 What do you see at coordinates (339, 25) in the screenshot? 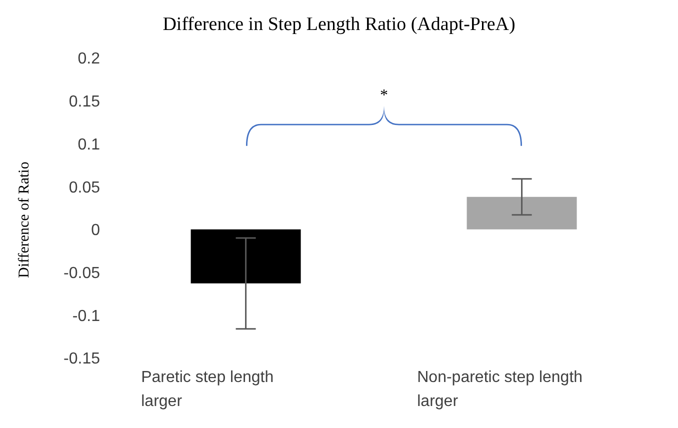
I see `chart-title: Difference in Step Length Ratio (Adapt-PreA)` at bounding box center [339, 25].